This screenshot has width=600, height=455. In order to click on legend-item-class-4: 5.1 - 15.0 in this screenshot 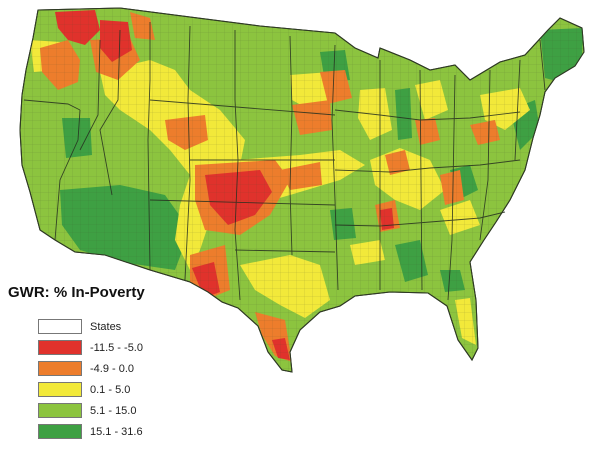, I will do `click(90, 410)`.